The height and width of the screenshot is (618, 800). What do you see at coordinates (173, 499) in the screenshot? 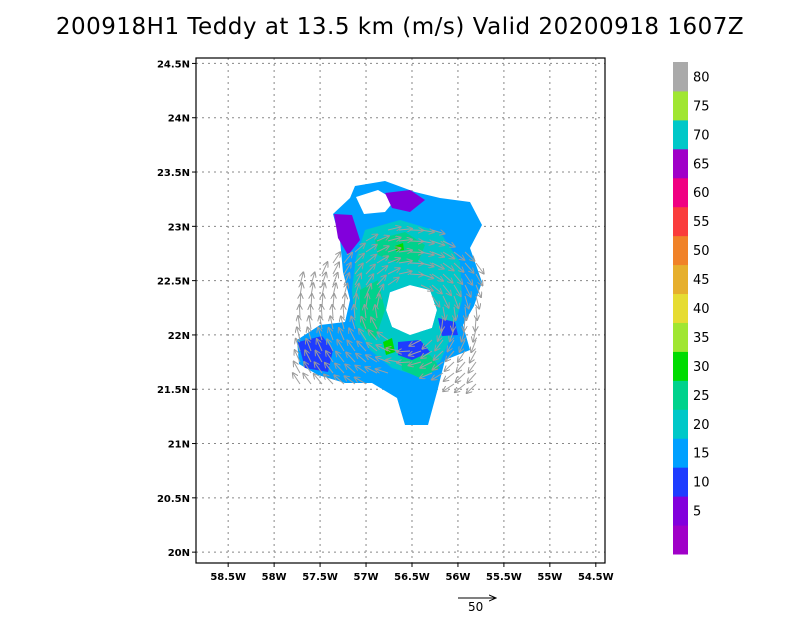
I see `lat-tick-label: 20.5N` at bounding box center [173, 499].